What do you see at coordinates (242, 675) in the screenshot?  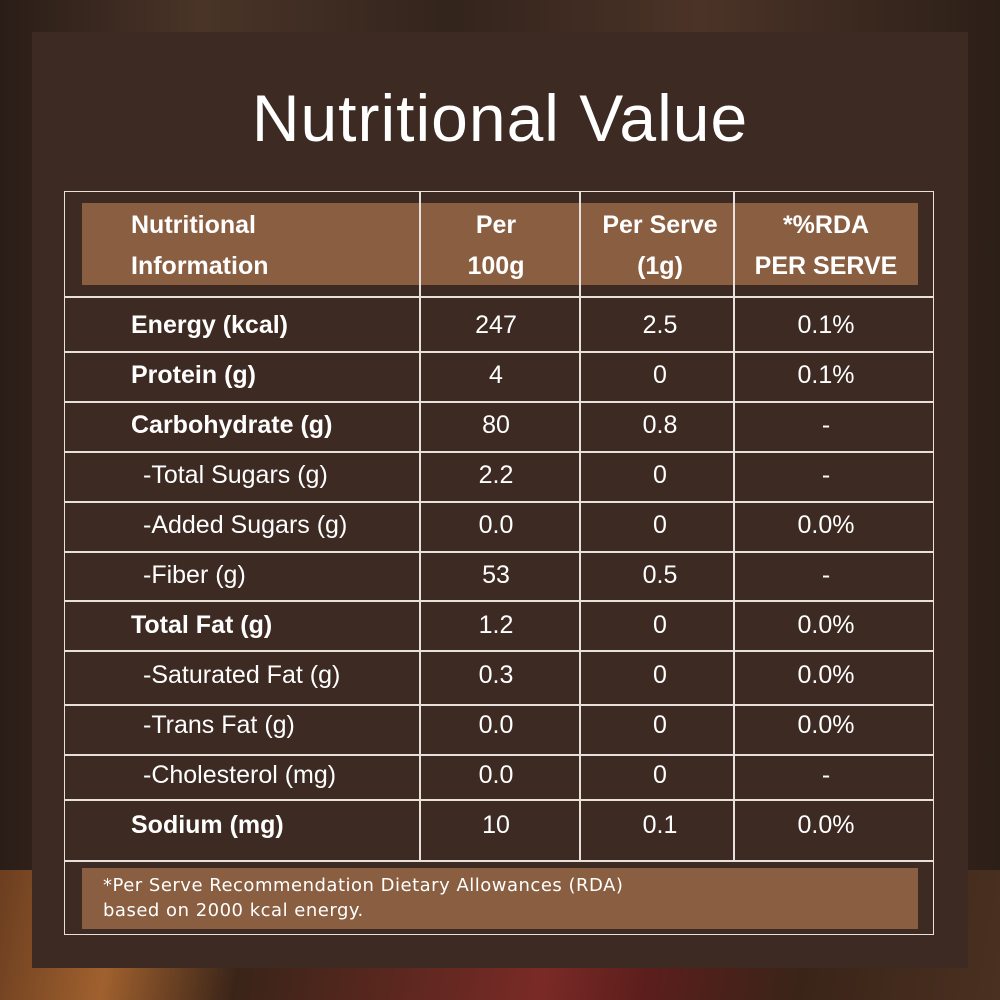 I see `nutrient-name: -Saturated Fat (g)` at bounding box center [242, 675].